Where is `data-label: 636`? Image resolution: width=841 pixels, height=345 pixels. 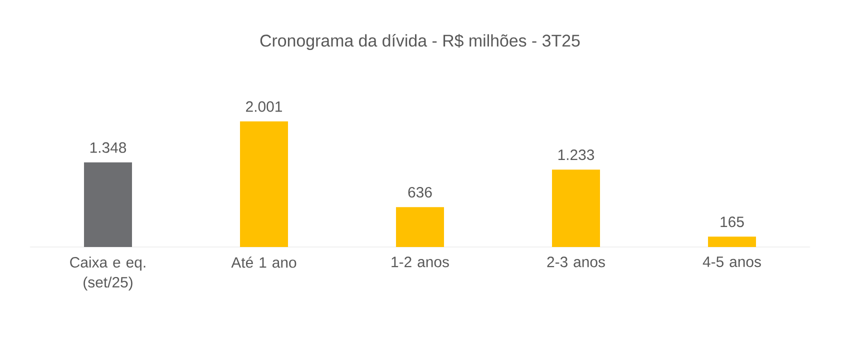 data-label: 636 is located at coordinates (420, 192).